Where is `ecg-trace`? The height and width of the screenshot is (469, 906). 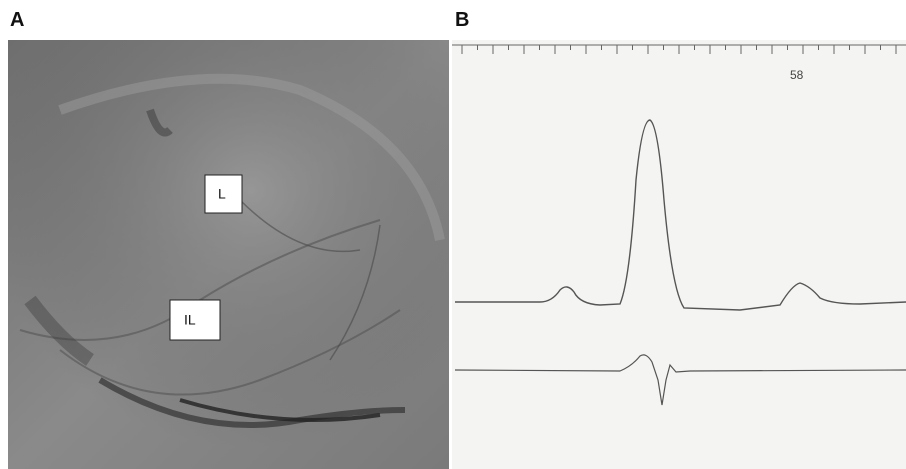 ecg-trace is located at coordinates (680, 380).